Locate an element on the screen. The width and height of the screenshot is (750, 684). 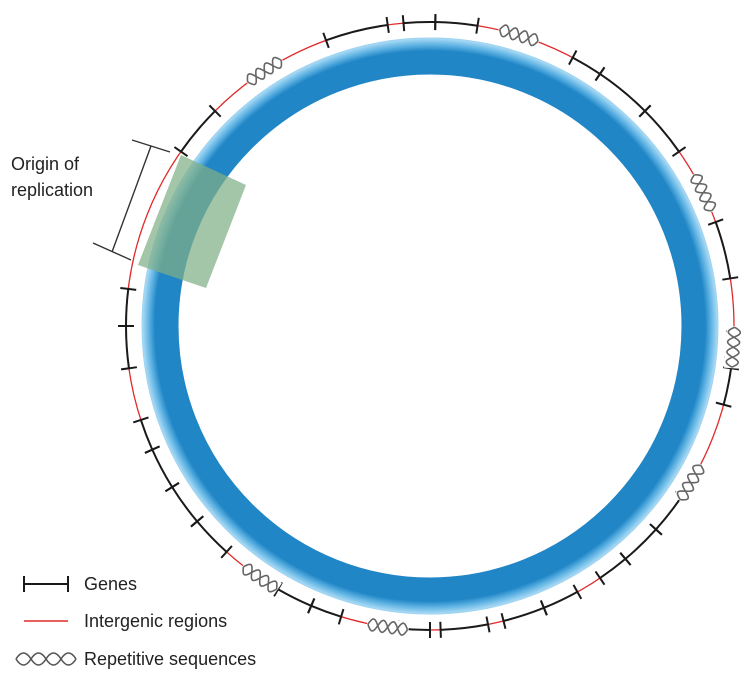
dna-helix-icon is located at coordinates (46, 659).